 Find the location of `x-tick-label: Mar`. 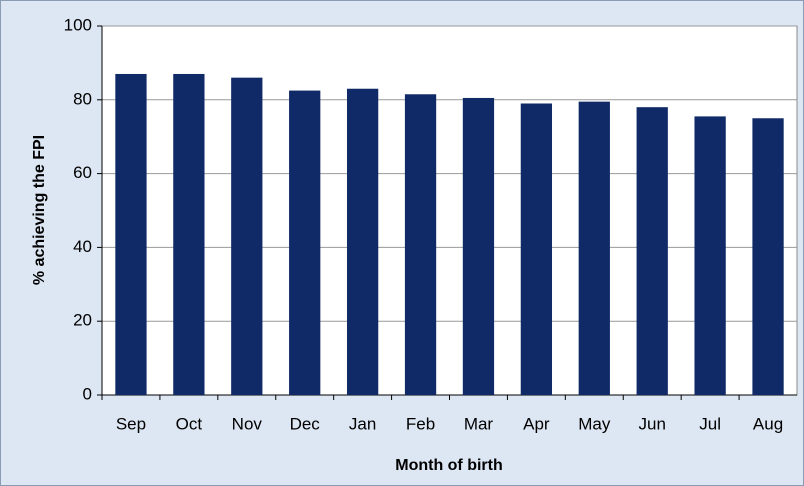

x-tick-label: Mar is located at coordinates (479, 423).